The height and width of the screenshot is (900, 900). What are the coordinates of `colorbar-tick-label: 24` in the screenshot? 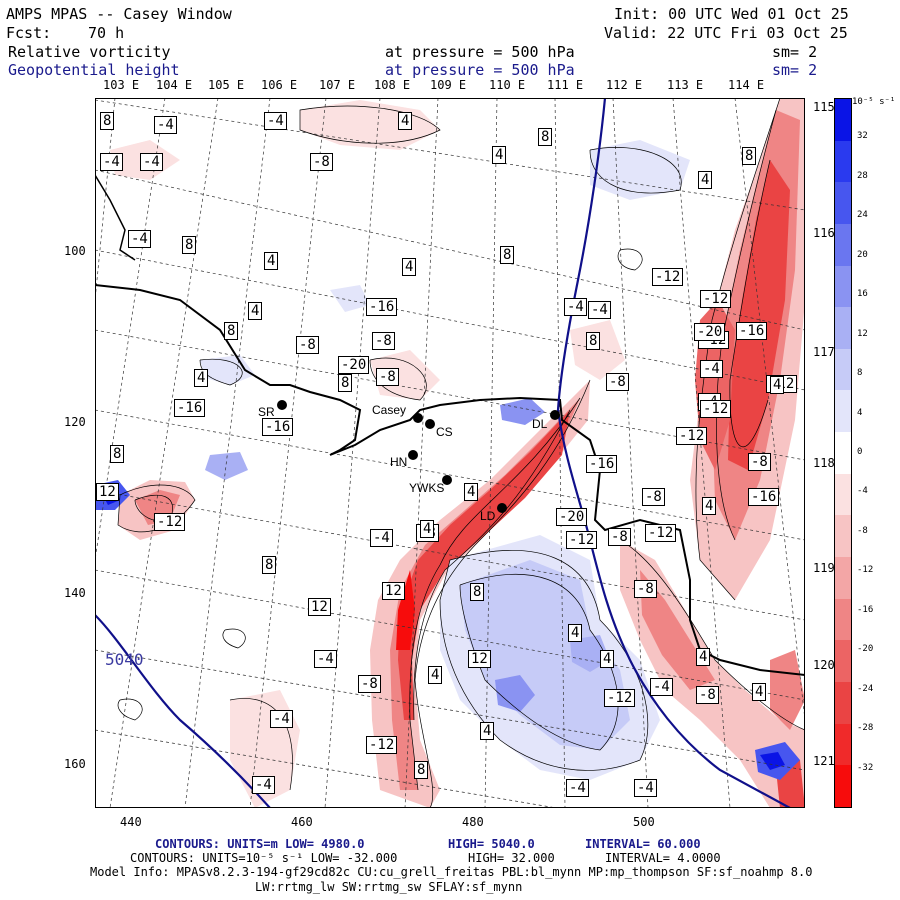 It's located at (862, 215).